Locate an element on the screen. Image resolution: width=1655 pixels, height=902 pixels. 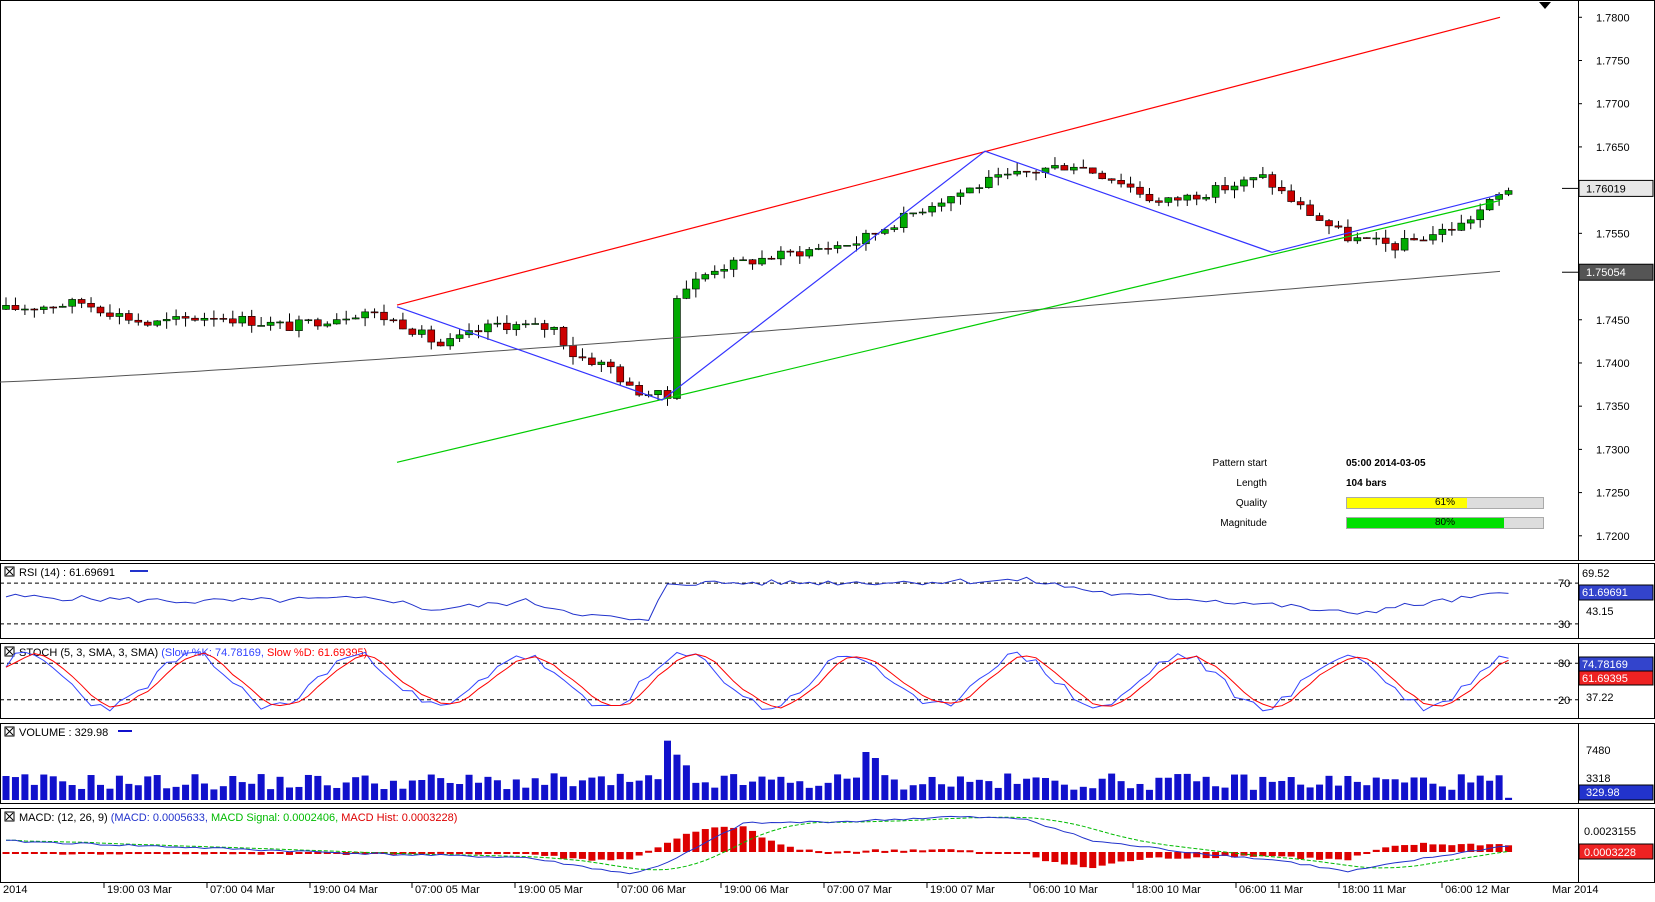
stoch-level-label: 20 is located at coordinates (1564, 701).